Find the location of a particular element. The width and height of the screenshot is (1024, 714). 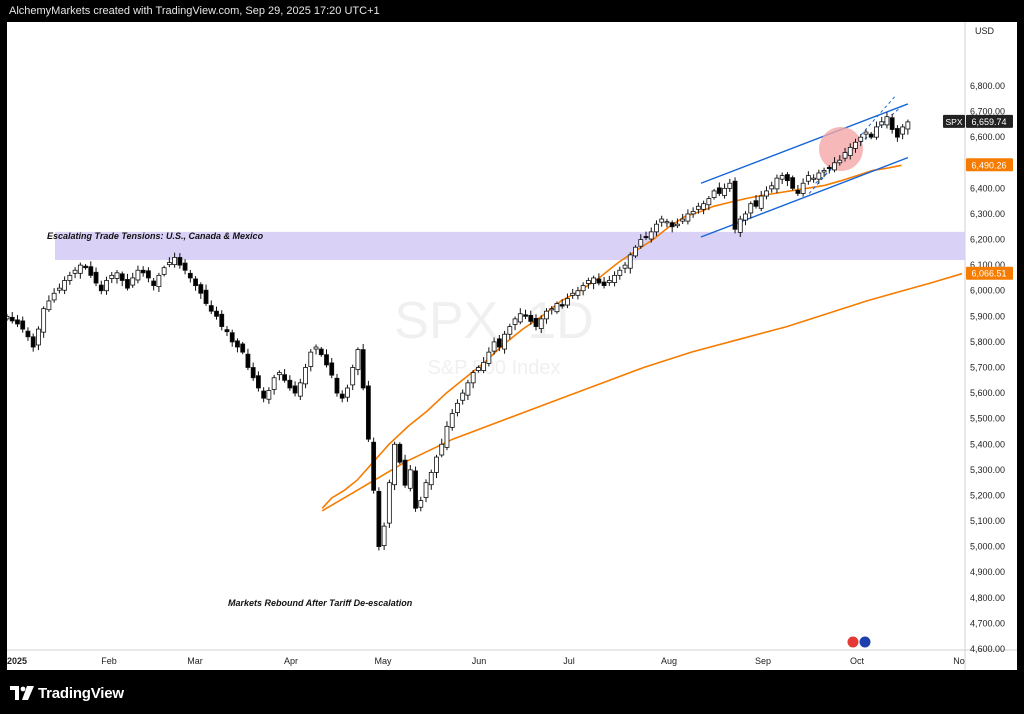

inner-channel-upper is located at coordinates (852, 144).